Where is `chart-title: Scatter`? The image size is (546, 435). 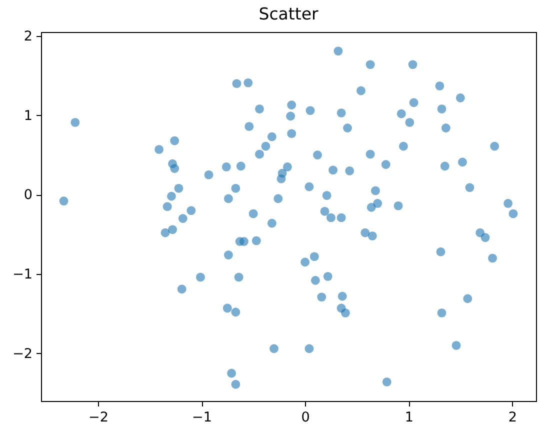 chart-title: Scatter is located at coordinates (288, 14).